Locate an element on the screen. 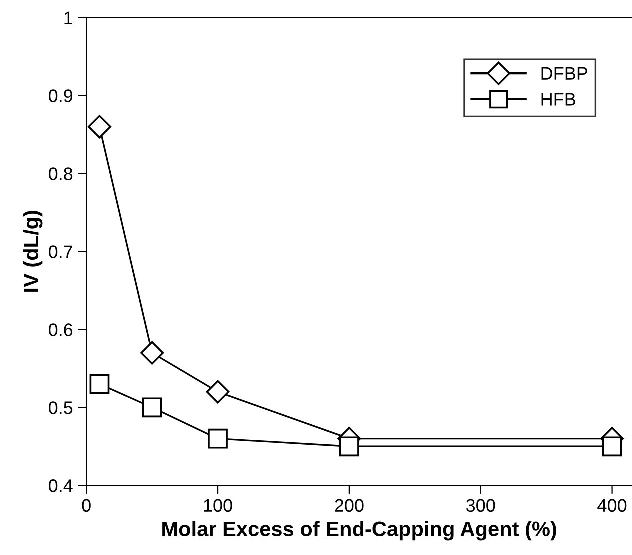 The image size is (632, 555). y-tick-label: 0.5 is located at coordinates (61, 408).